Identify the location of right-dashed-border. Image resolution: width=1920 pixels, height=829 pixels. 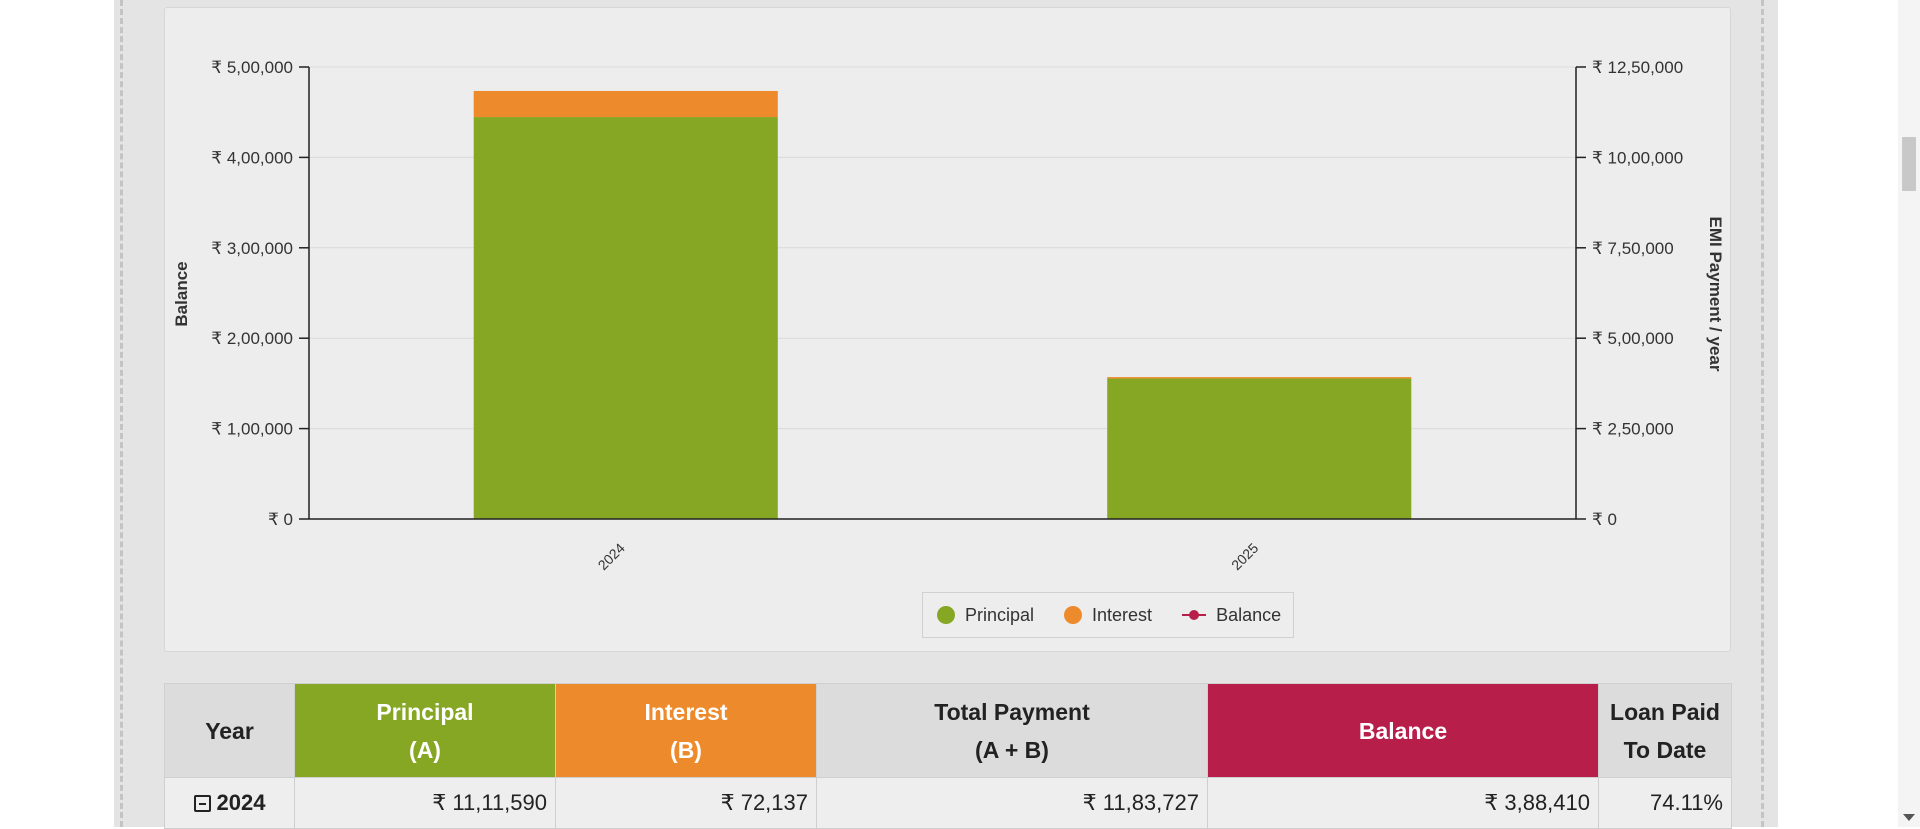
(1762, 413).